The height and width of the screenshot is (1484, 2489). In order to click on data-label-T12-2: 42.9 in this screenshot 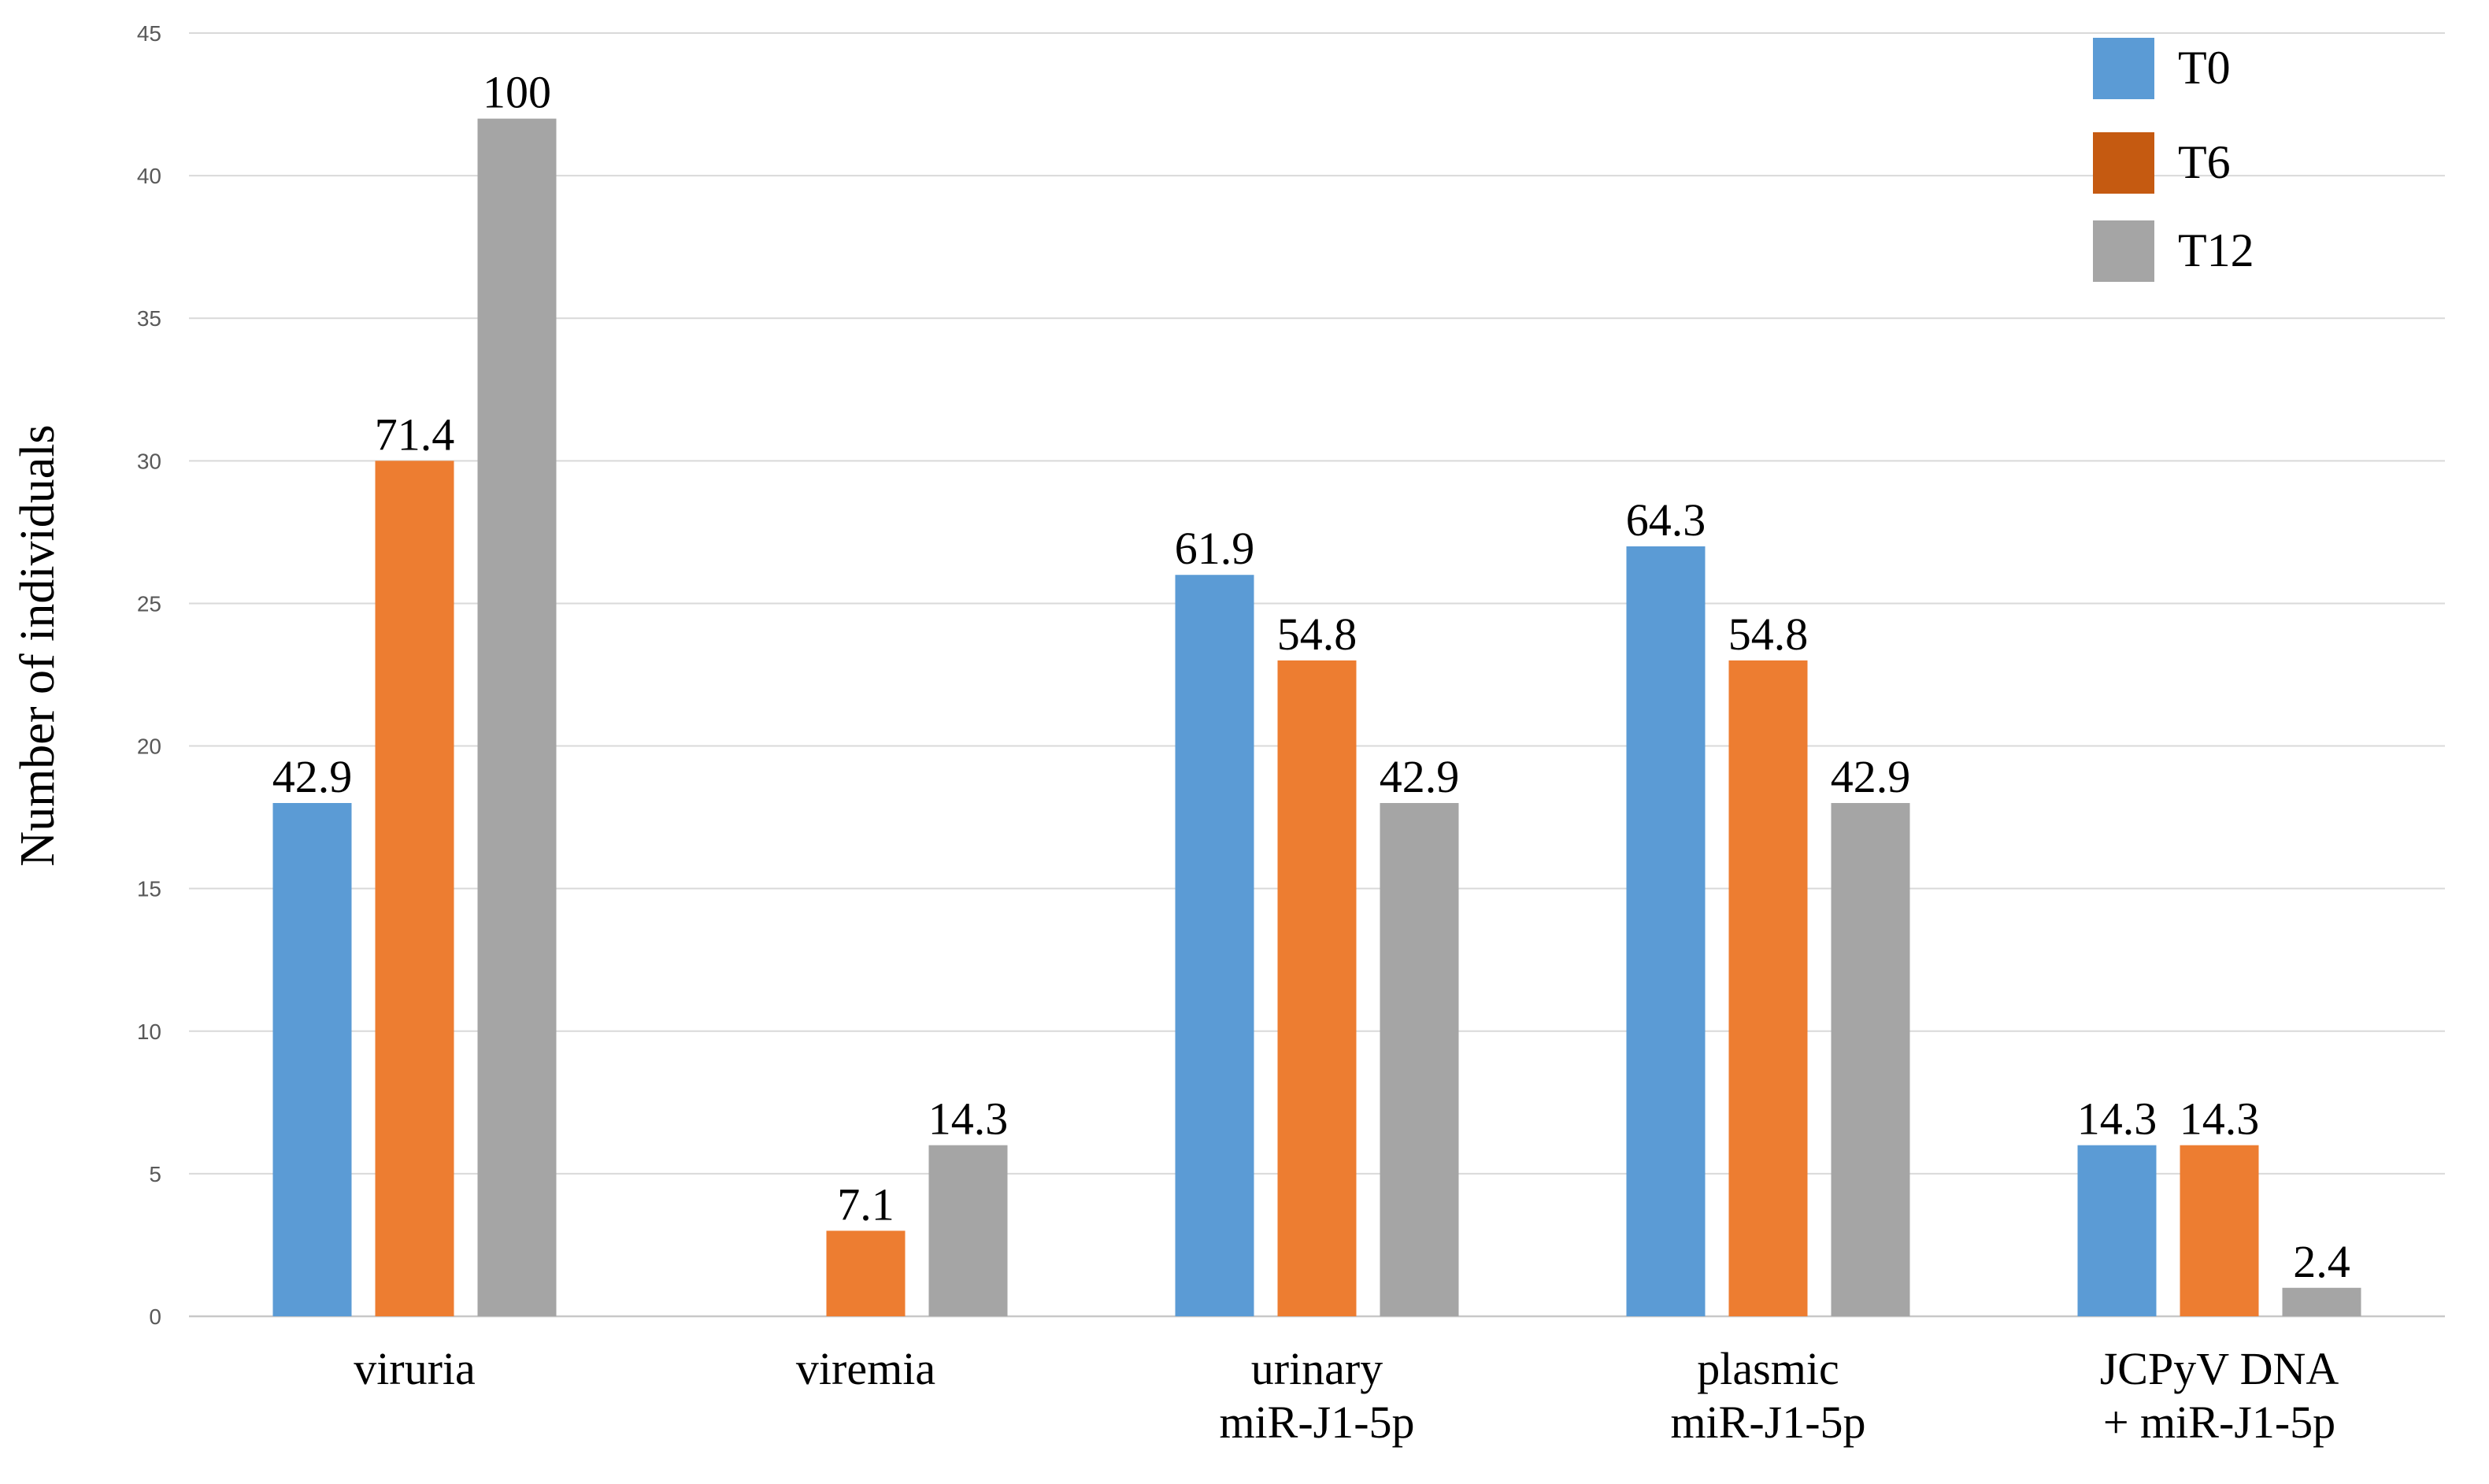, I will do `click(1420, 776)`.